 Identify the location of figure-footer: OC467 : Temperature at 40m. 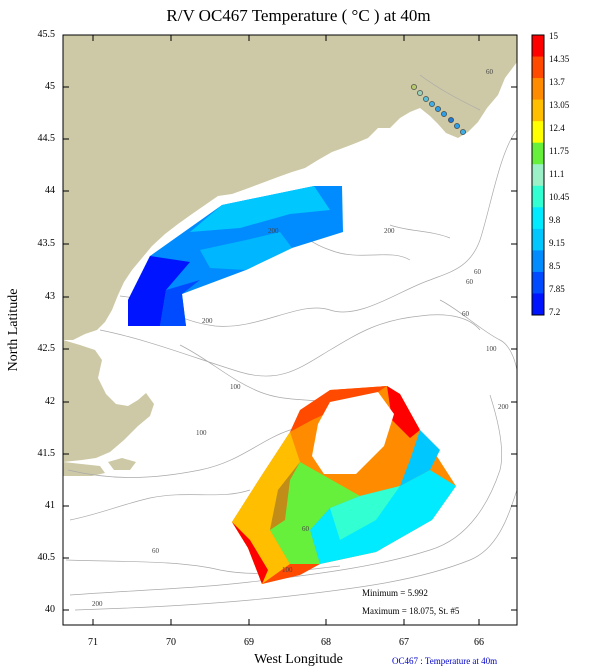
(445, 661).